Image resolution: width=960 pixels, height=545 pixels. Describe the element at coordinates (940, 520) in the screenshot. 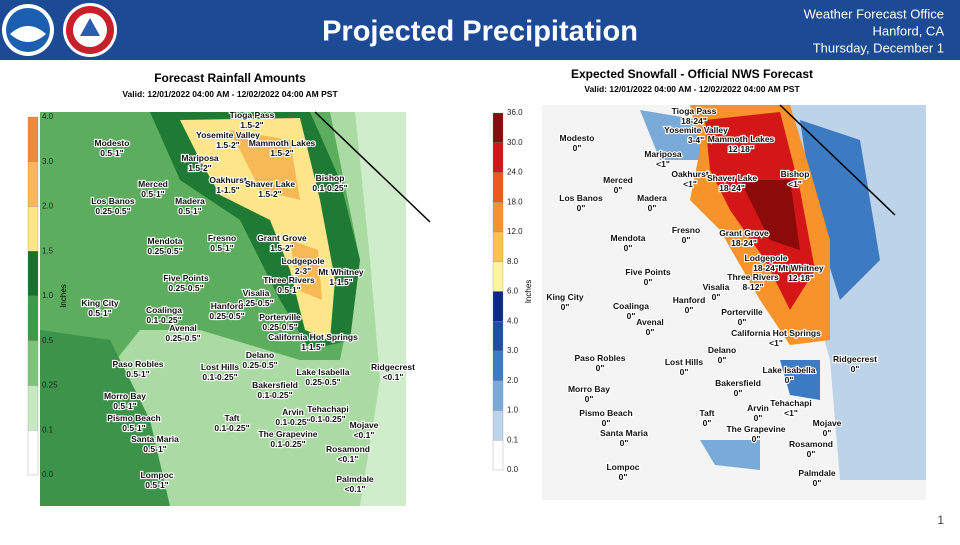

I see `page-number: 1` at that location.